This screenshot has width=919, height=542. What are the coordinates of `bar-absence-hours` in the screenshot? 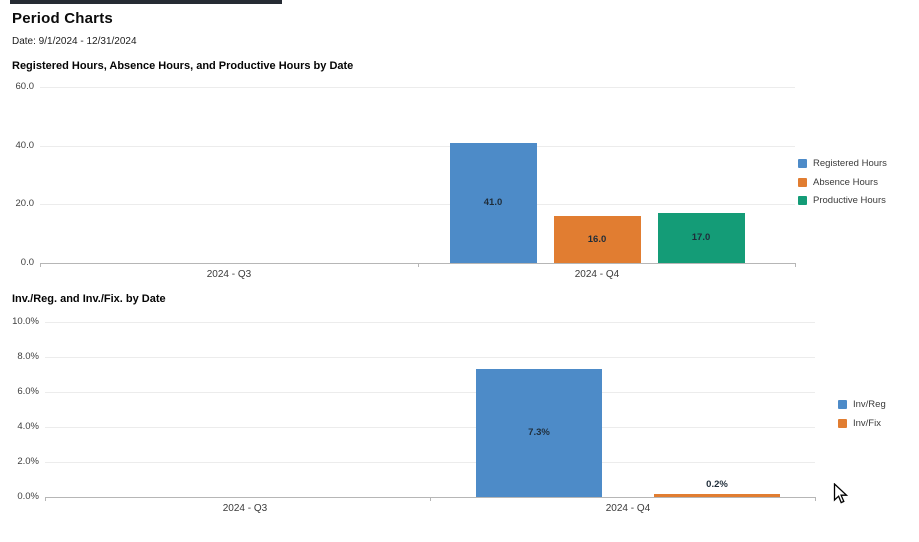 It's located at (597, 239).